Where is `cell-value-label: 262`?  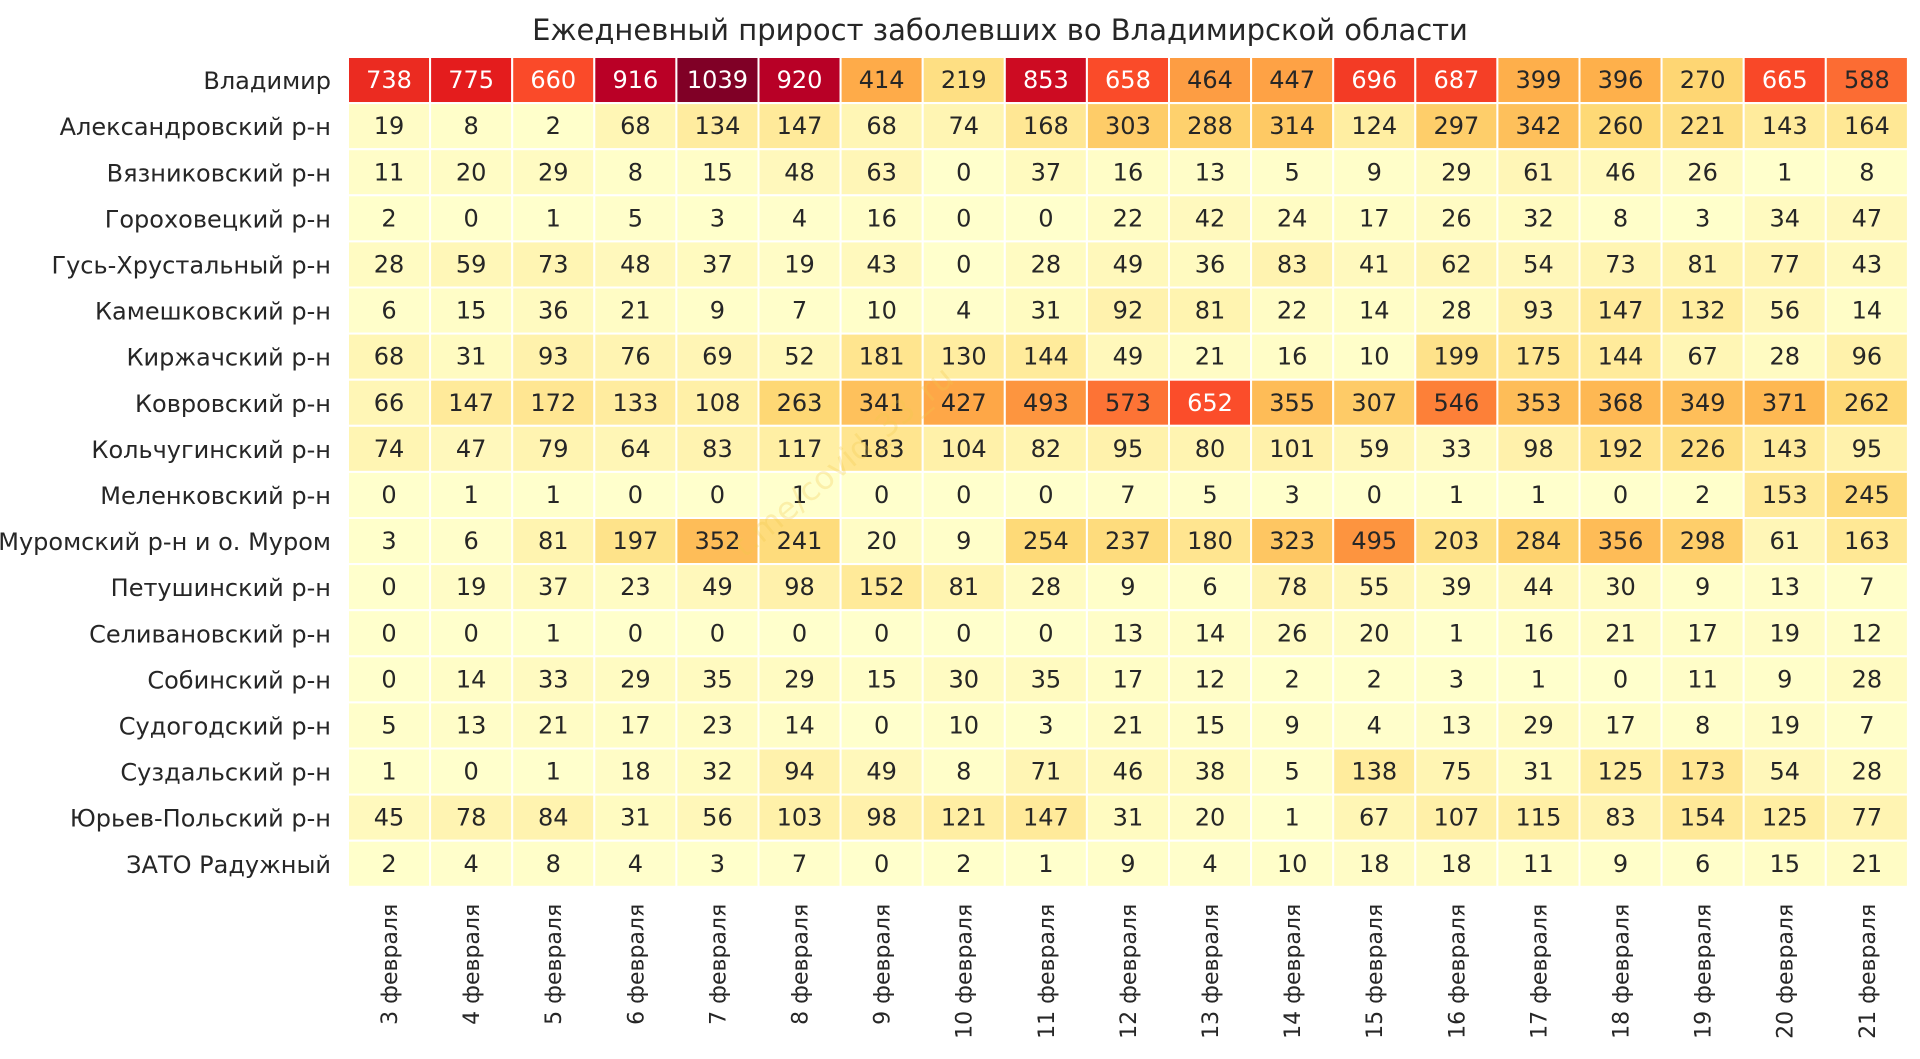 cell-value-label: 262 is located at coordinates (1867, 403).